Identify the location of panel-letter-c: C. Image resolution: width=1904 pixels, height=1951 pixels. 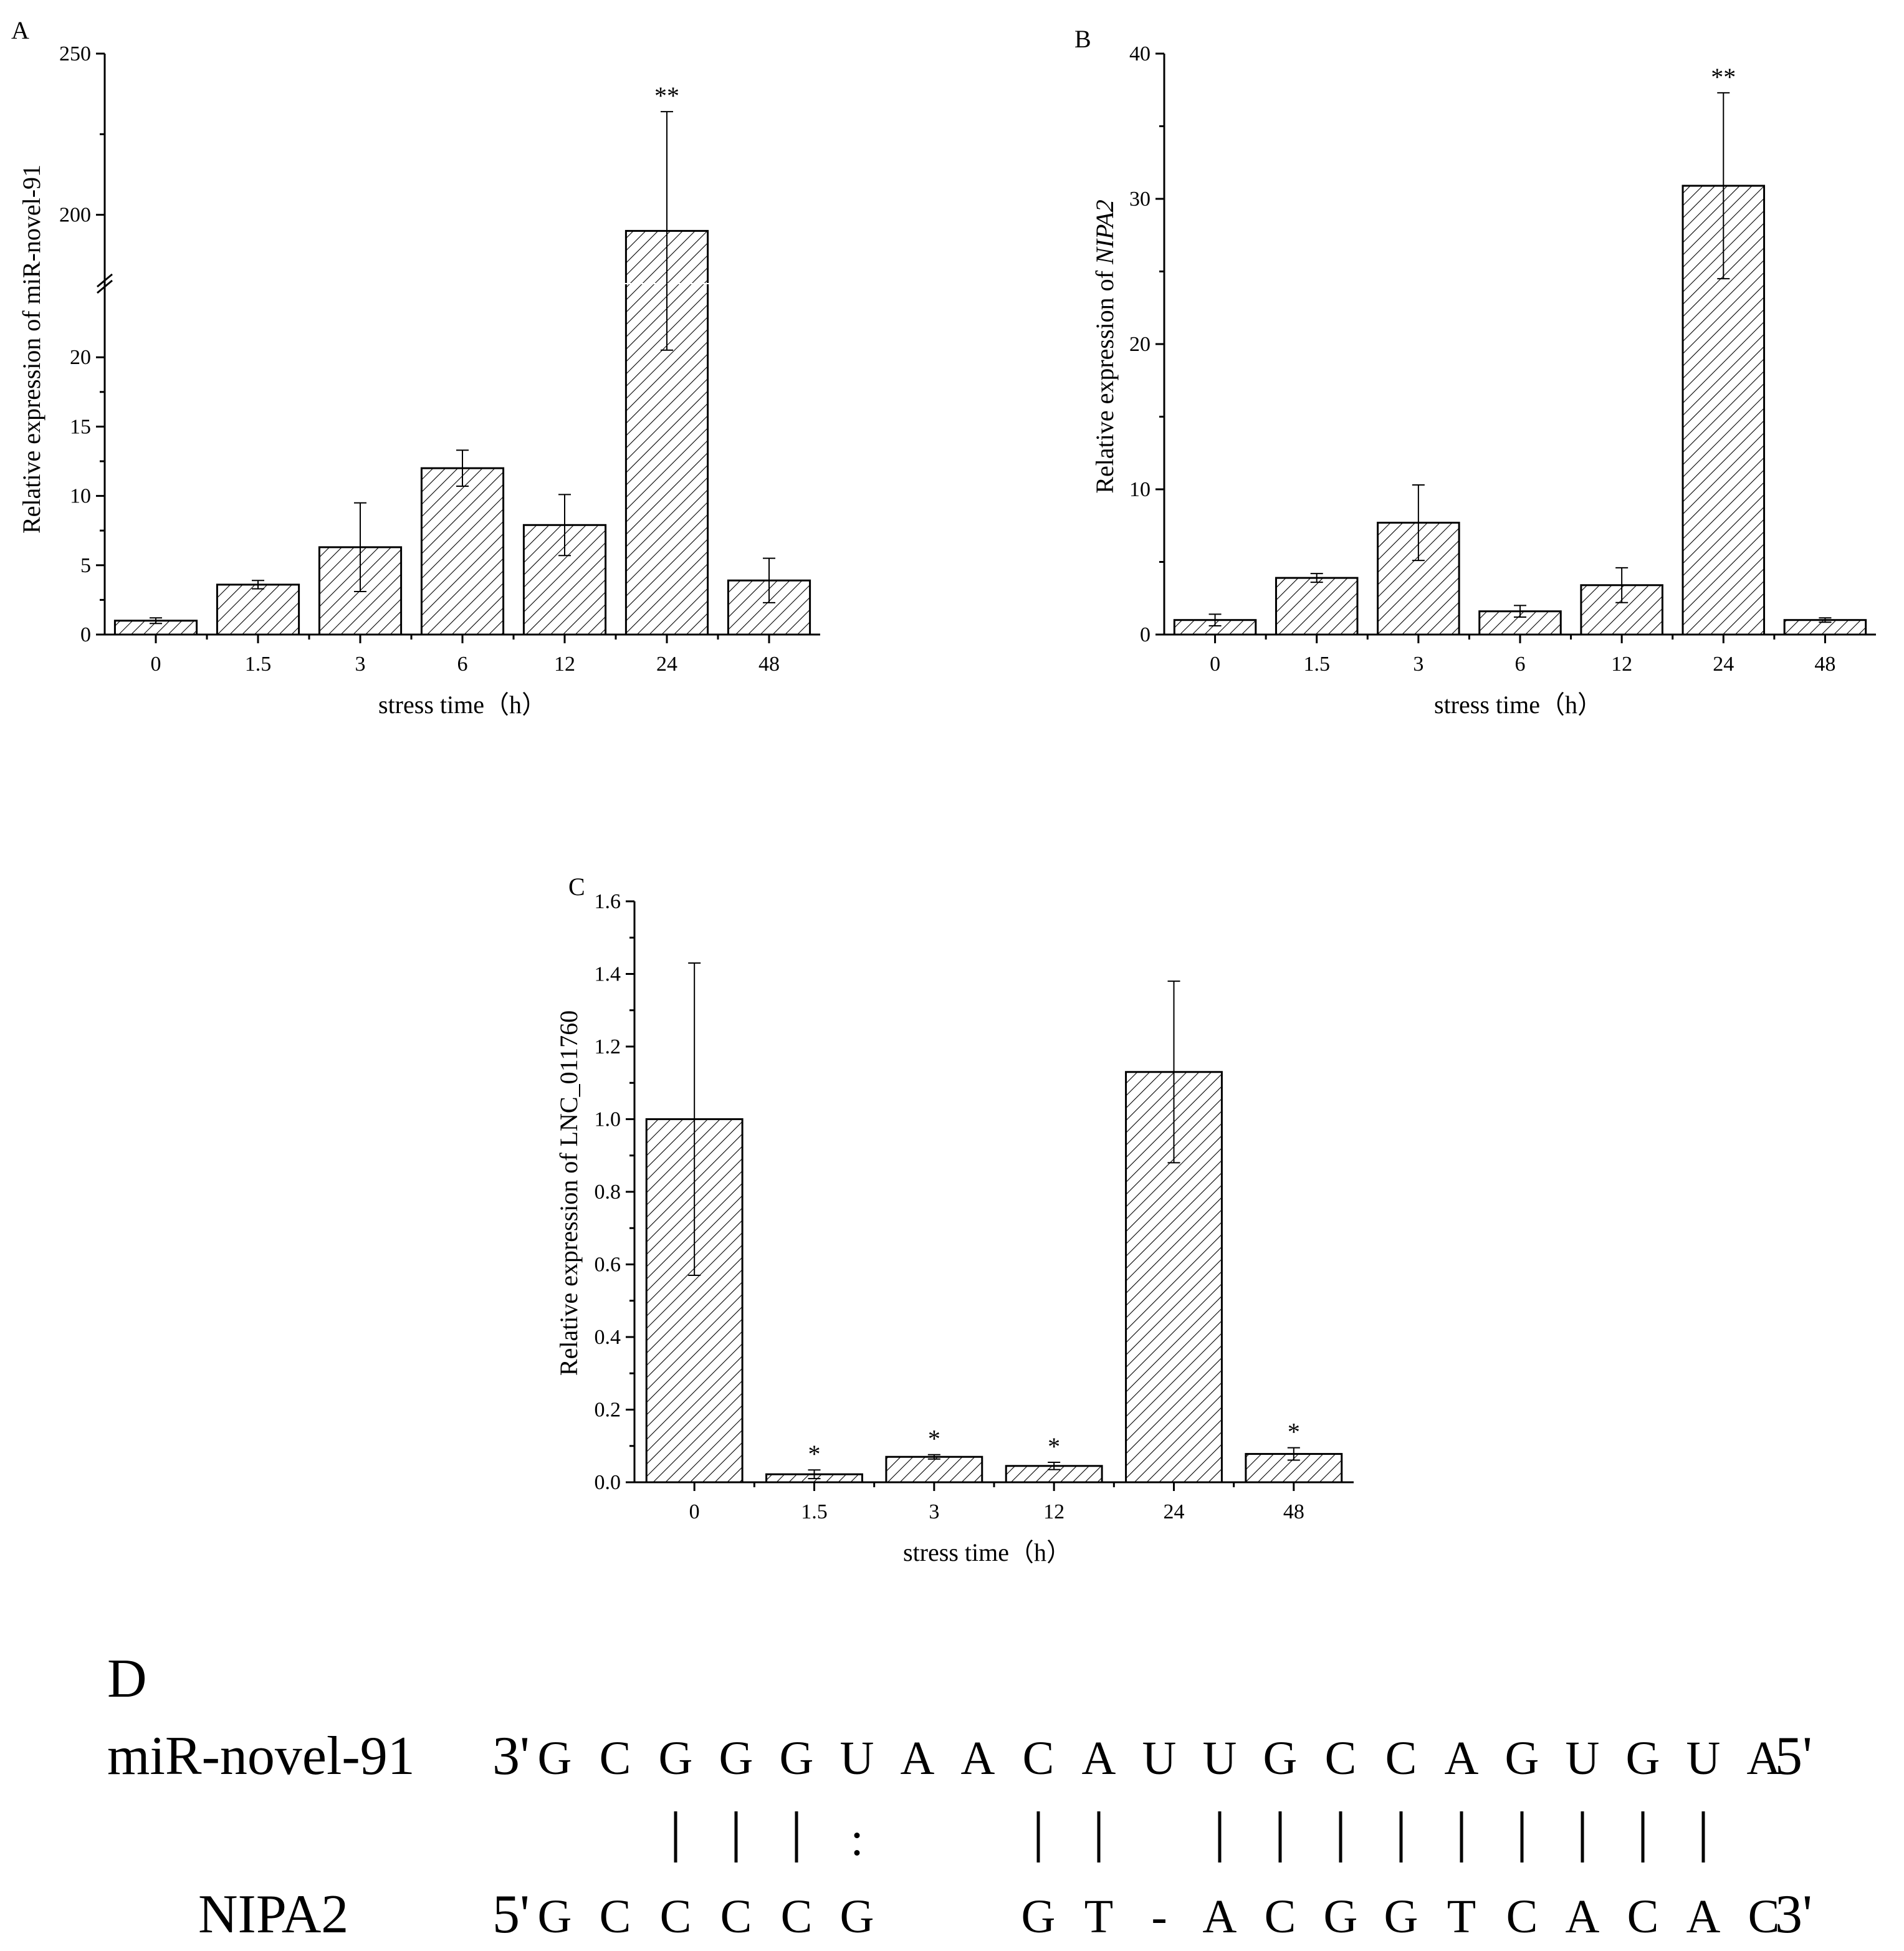
(577, 887).